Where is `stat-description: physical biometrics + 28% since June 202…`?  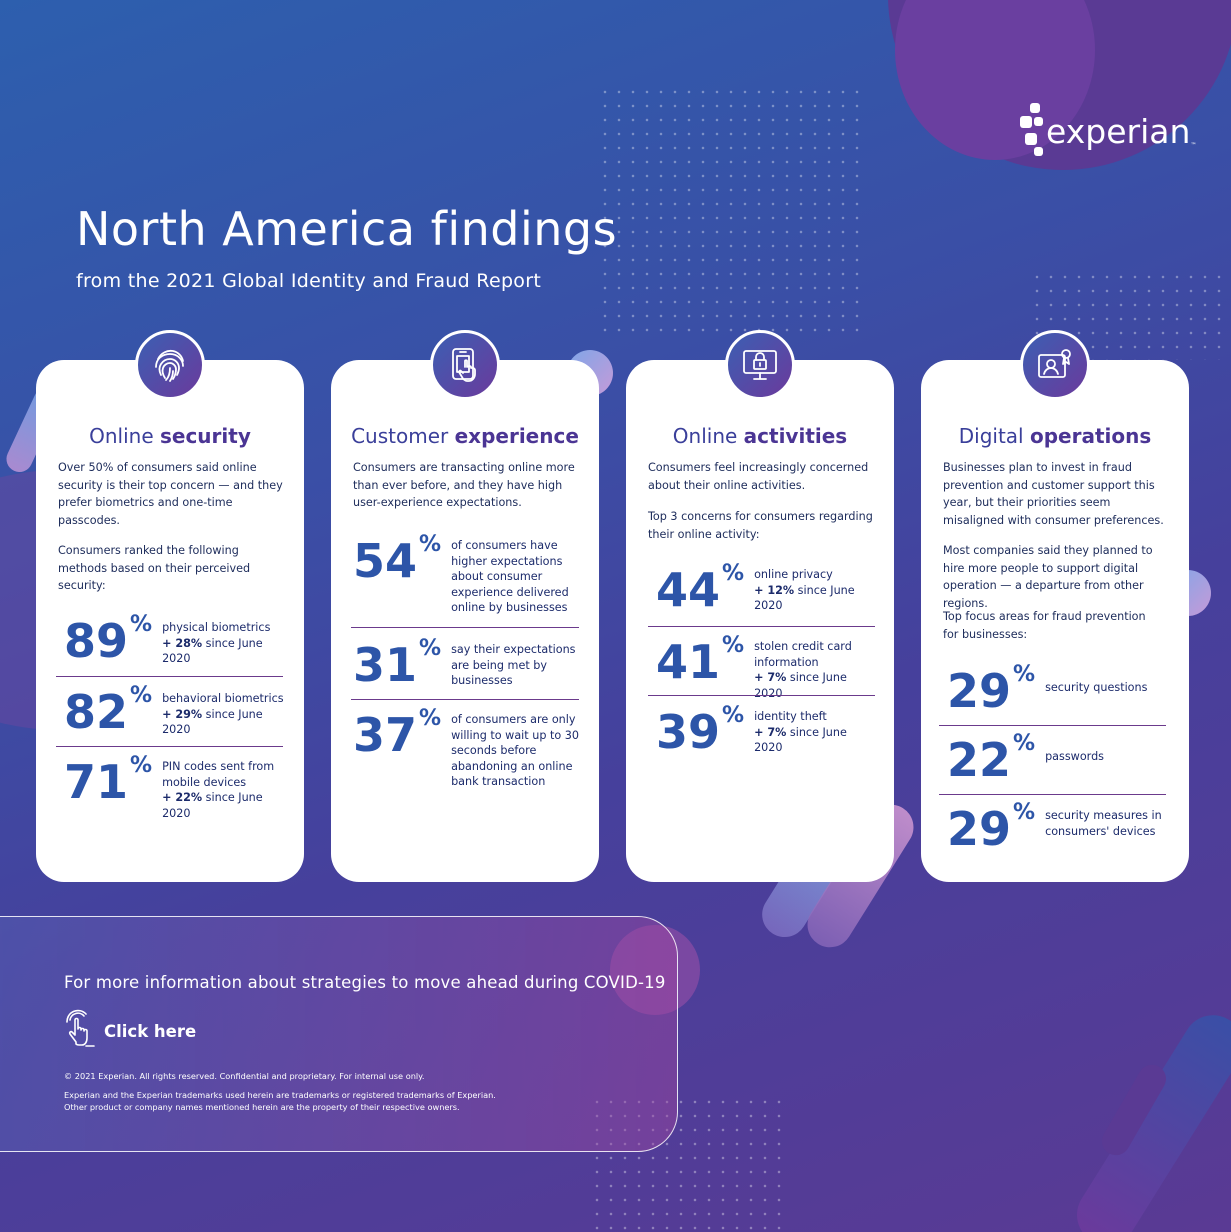
stat-description: physical biometrics + 28% since June 202… is located at coordinates (223, 643).